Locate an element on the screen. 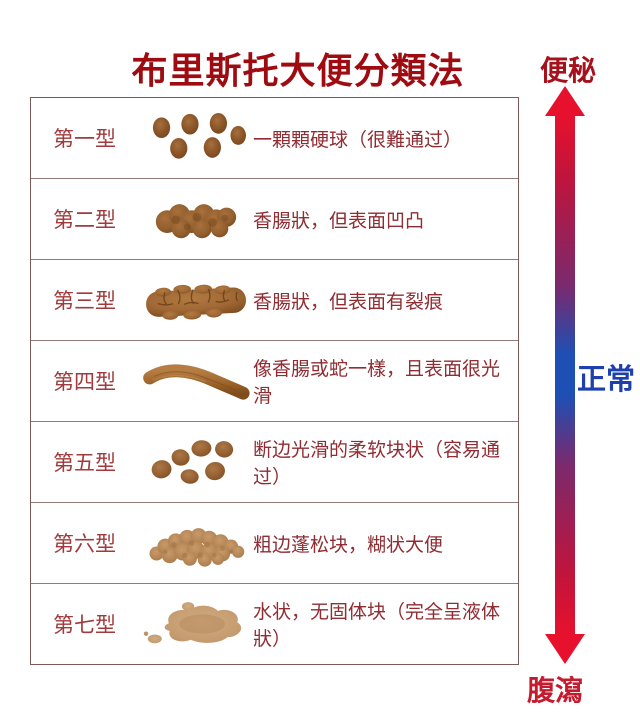 The height and width of the screenshot is (723, 640). table-row-type-1: 第一型 一顆顆硬球（很難通过） is located at coordinates (274, 138).